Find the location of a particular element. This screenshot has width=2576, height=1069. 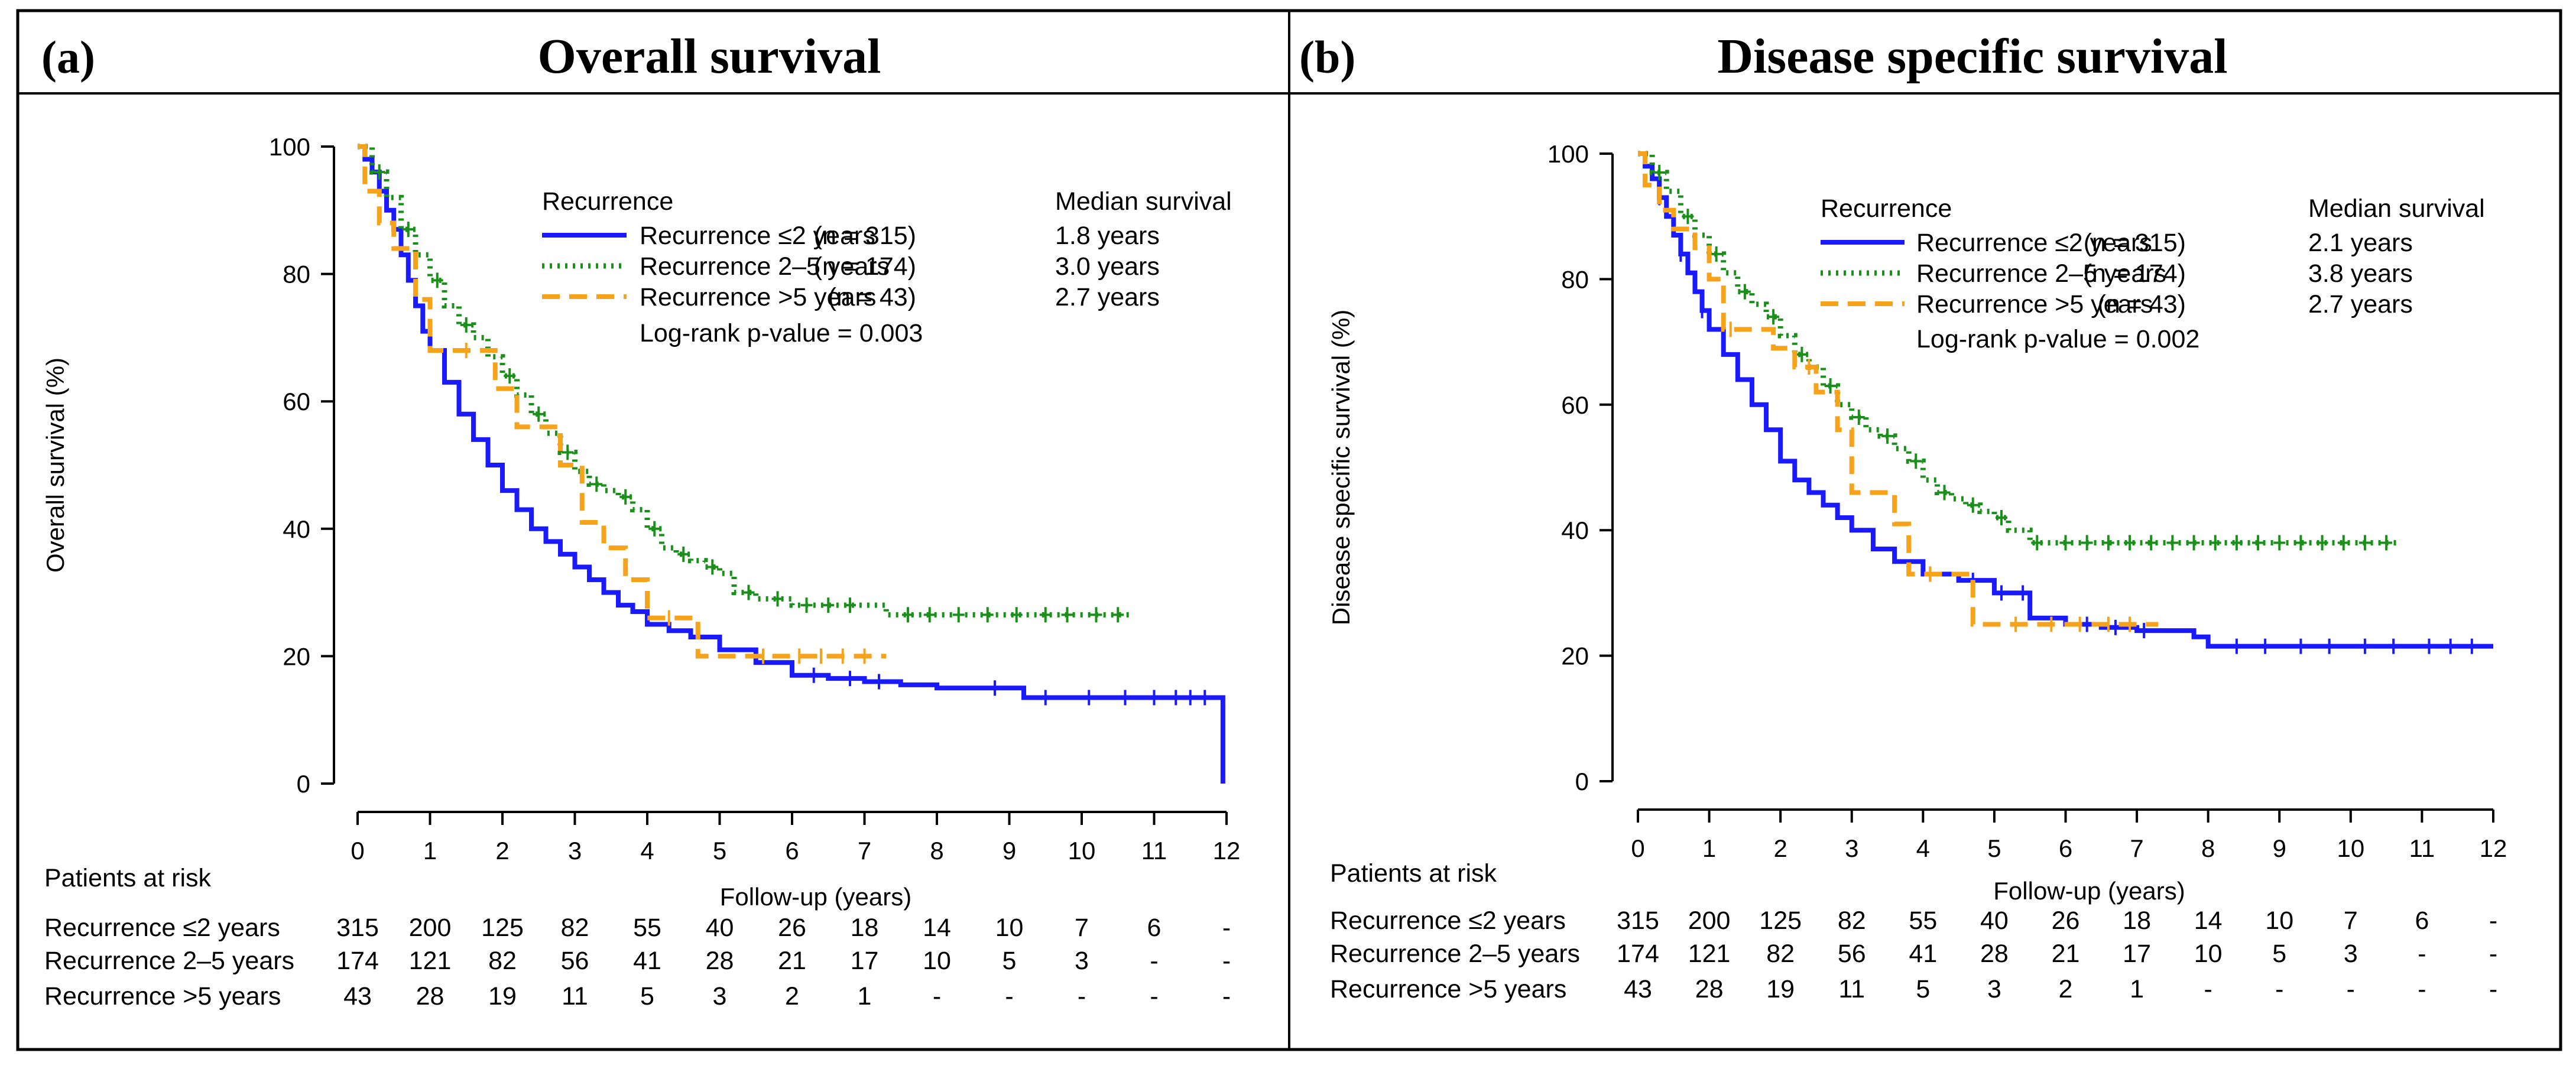

risk-row-label: Recurrence >5 years is located at coordinates (162, 996).